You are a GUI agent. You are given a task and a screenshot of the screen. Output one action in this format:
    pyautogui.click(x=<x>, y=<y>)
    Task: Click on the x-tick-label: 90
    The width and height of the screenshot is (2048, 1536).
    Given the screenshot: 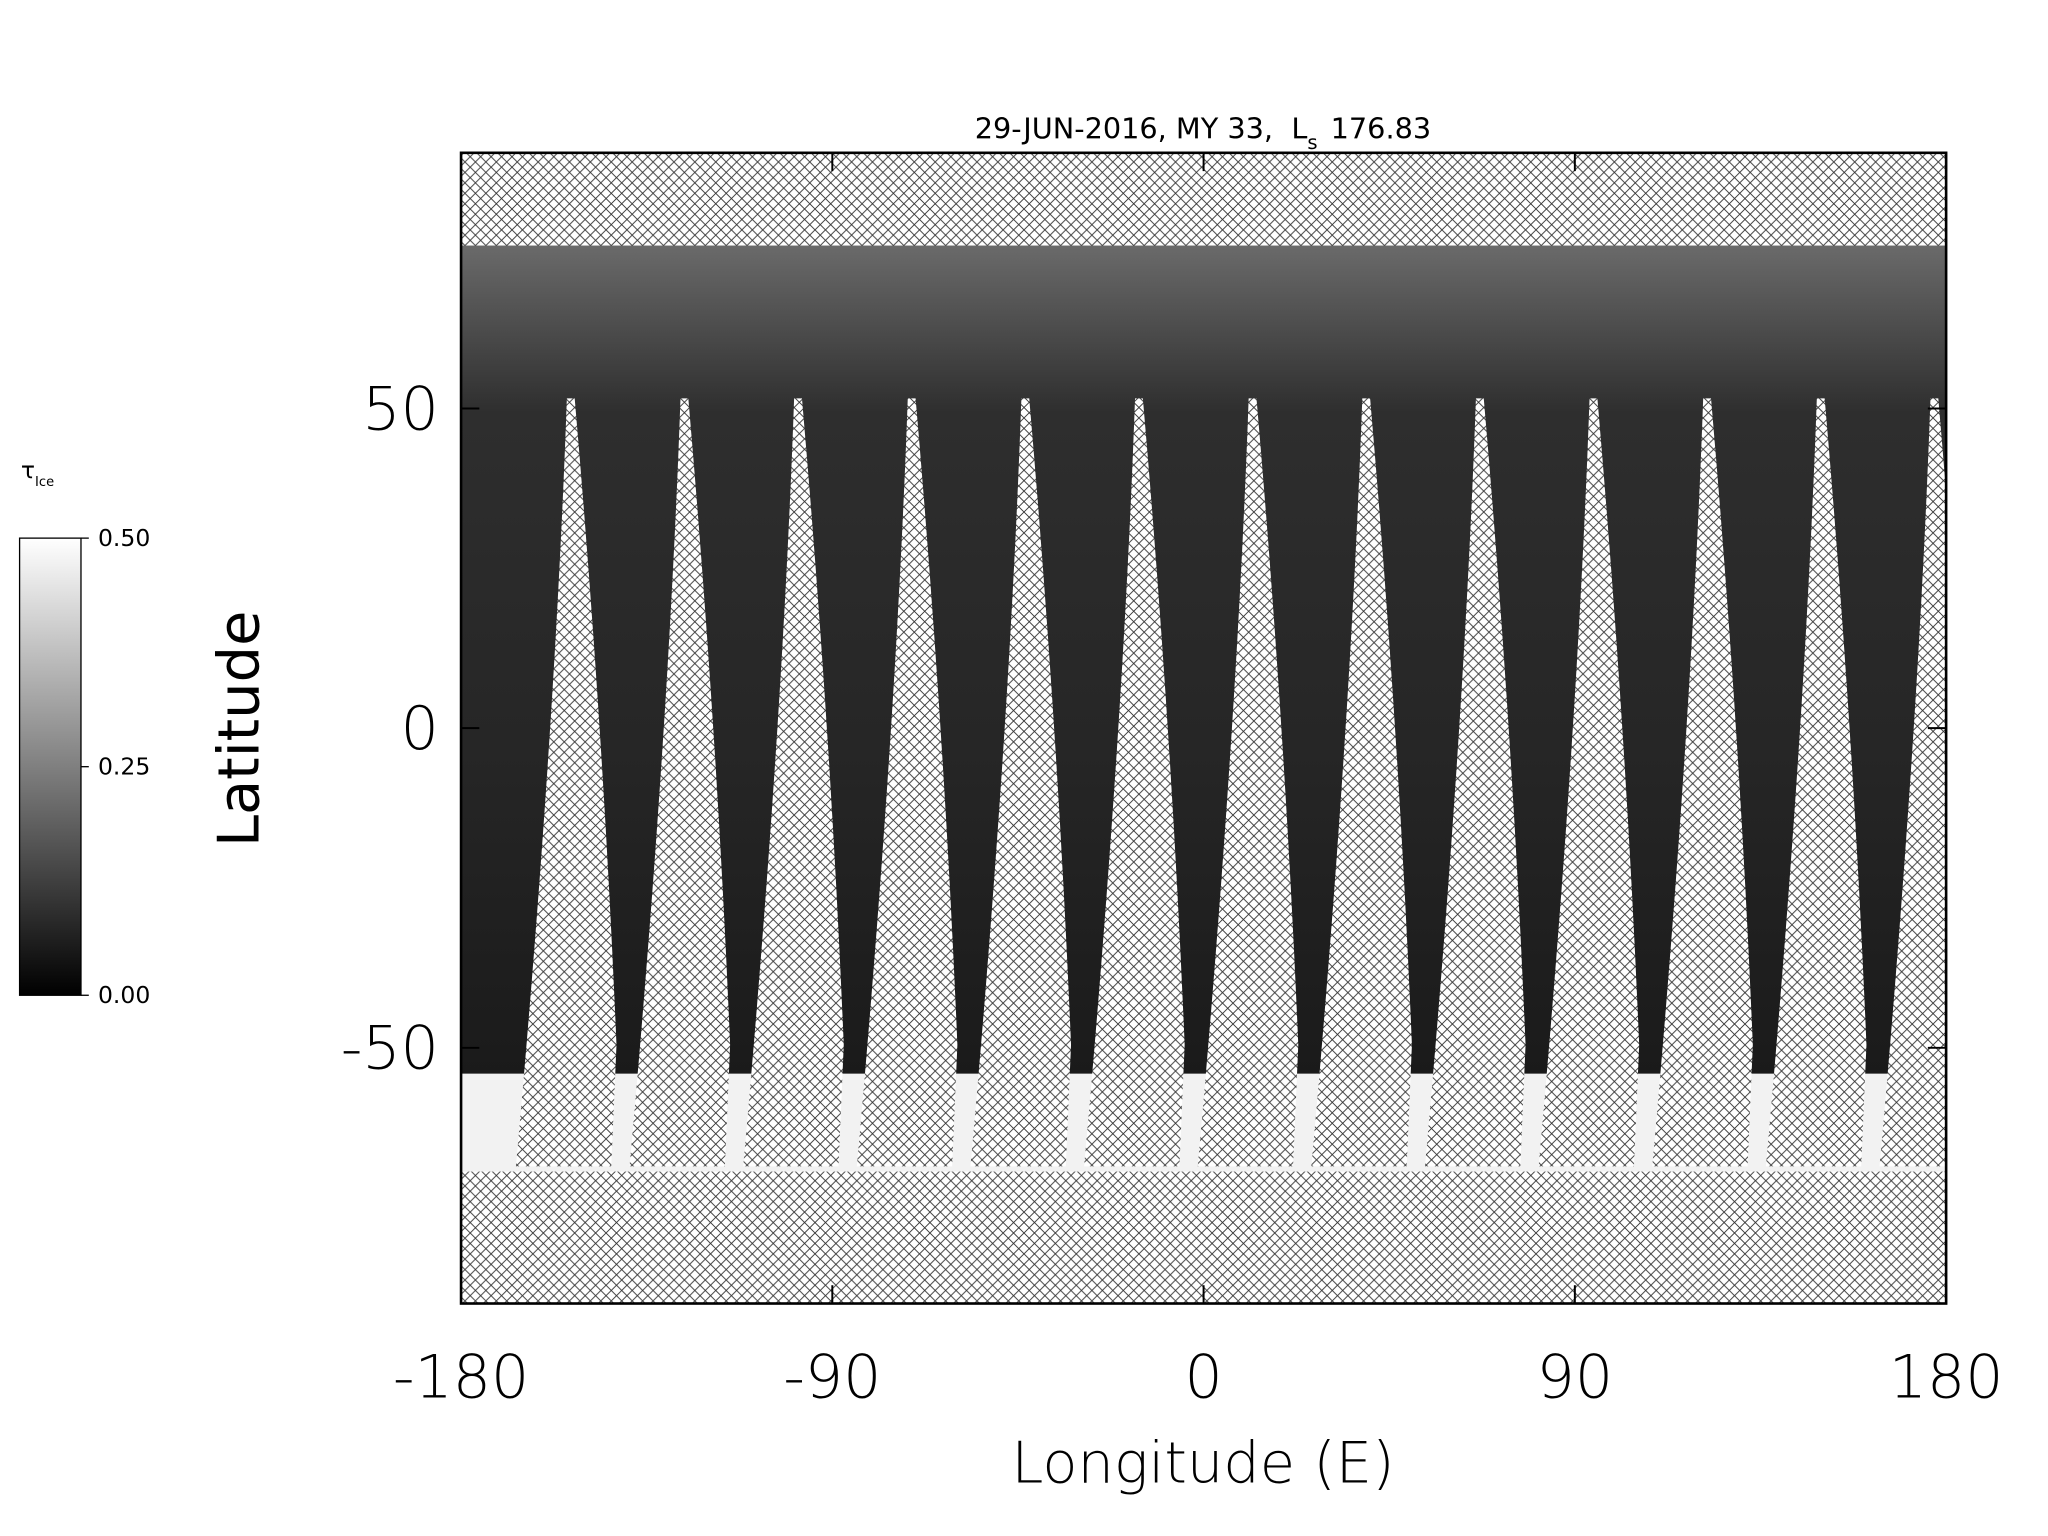 What is the action you would take?
    pyautogui.click(x=1575, y=1378)
    